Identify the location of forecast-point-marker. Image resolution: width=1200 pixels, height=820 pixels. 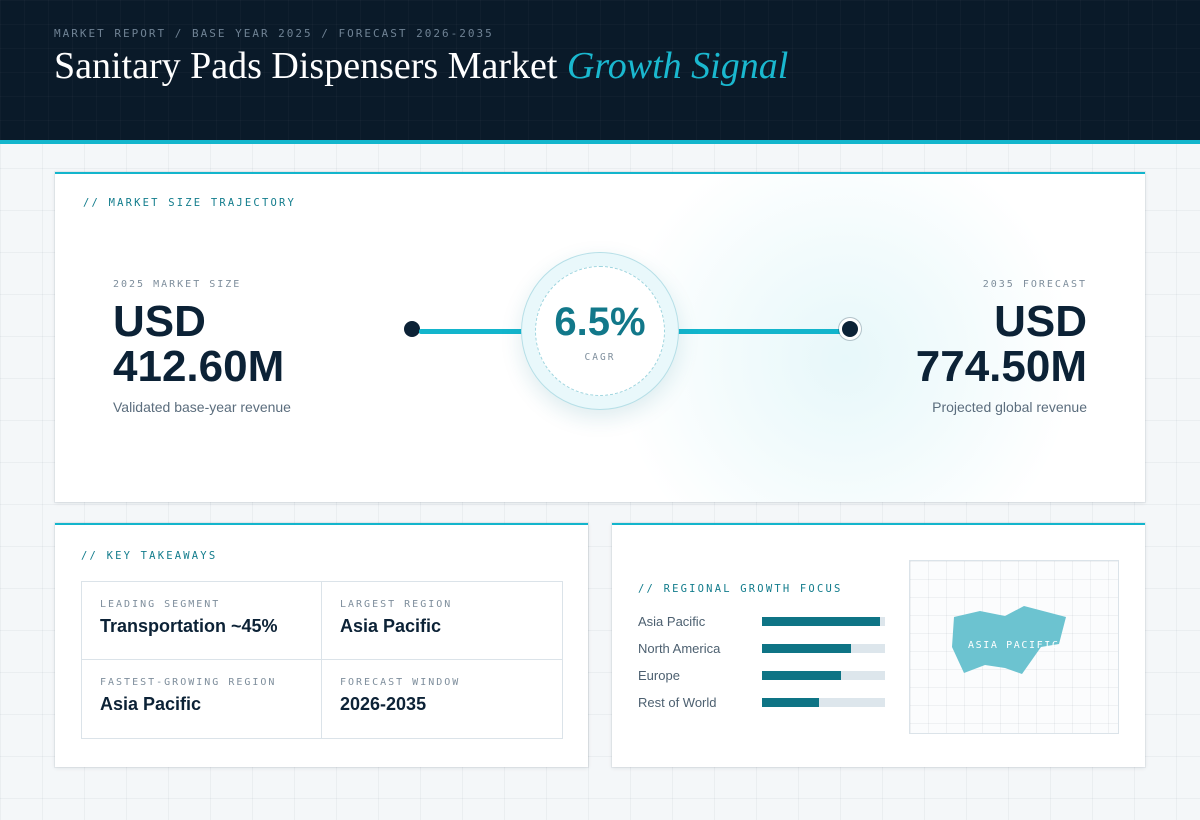
(850, 329).